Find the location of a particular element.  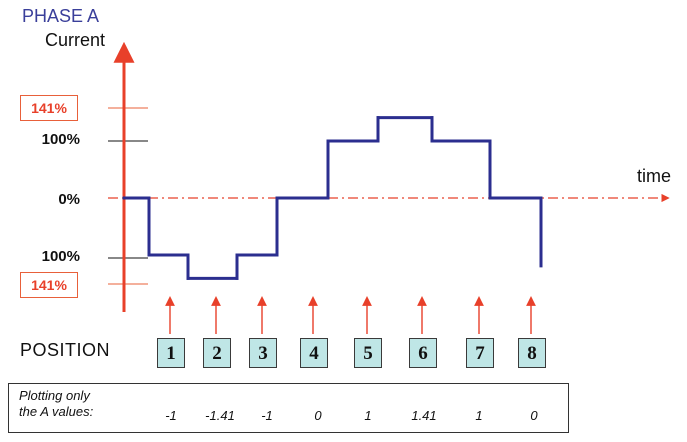

value-5: 1 is located at coordinates (368, 415).